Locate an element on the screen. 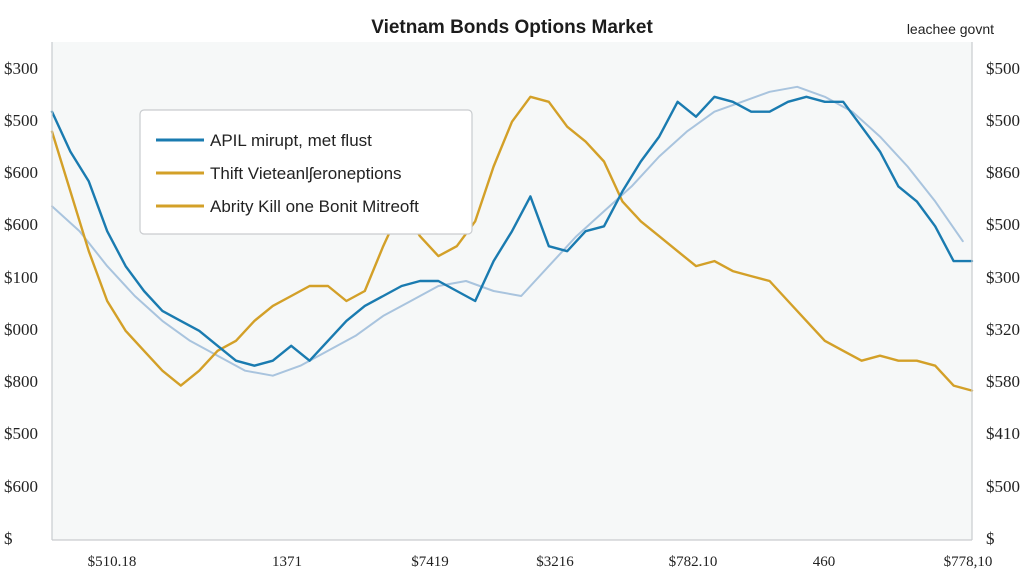 The image size is (1024, 576). right-y-tick-label: $ is located at coordinates (990, 538).